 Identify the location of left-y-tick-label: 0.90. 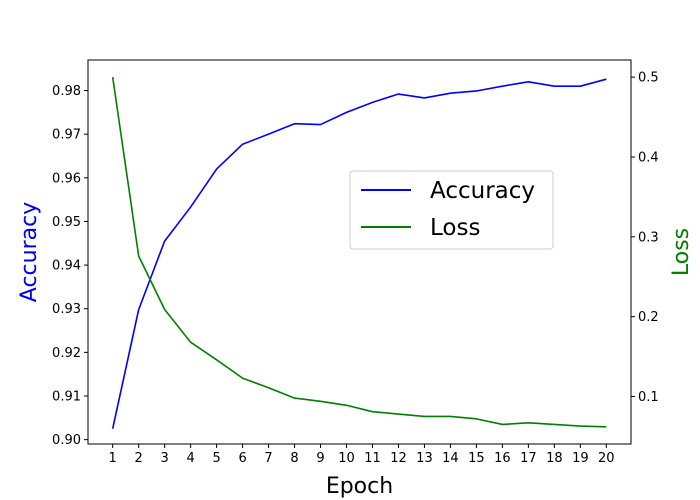
(66, 440).